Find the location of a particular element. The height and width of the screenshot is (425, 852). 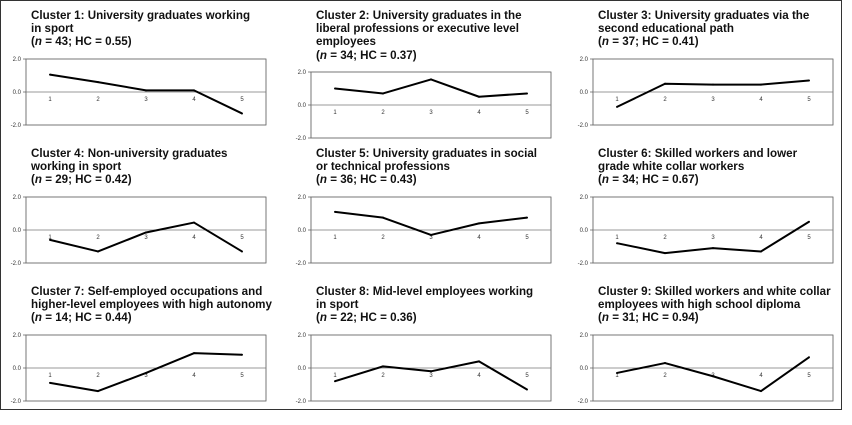

hc-value: 0.36 is located at coordinates (401, 318).